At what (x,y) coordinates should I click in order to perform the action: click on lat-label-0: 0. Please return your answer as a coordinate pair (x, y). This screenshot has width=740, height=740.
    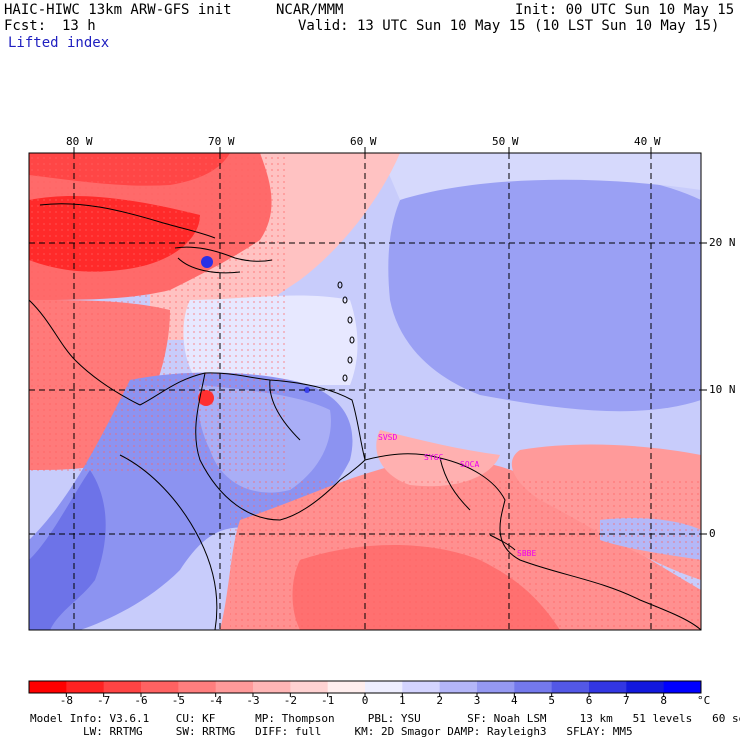
    Looking at the image, I should click on (712, 533).